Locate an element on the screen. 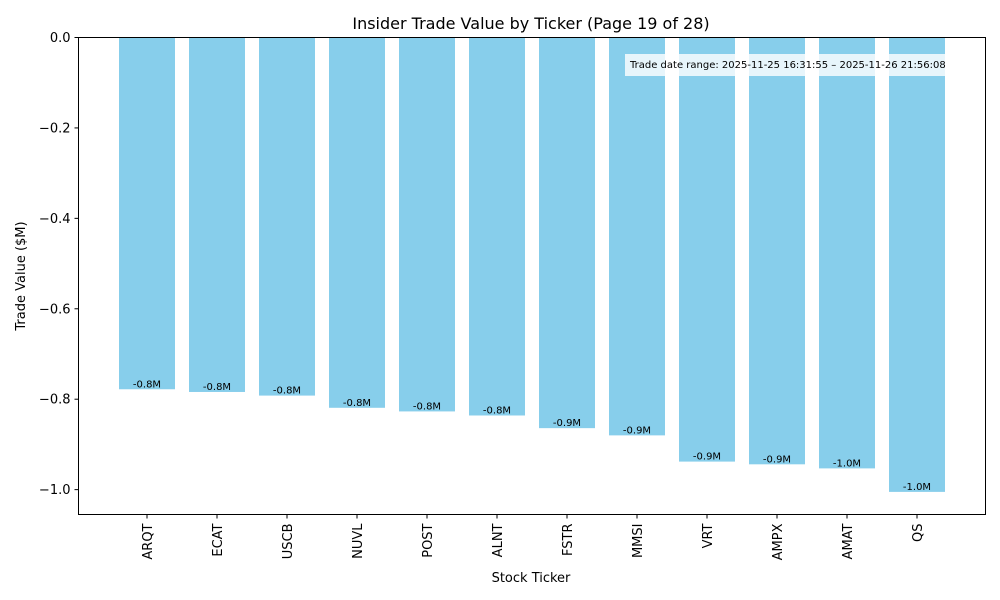 The height and width of the screenshot is (600, 1000). x-tick-label-ampx: AMPX is located at coordinates (778, 541).